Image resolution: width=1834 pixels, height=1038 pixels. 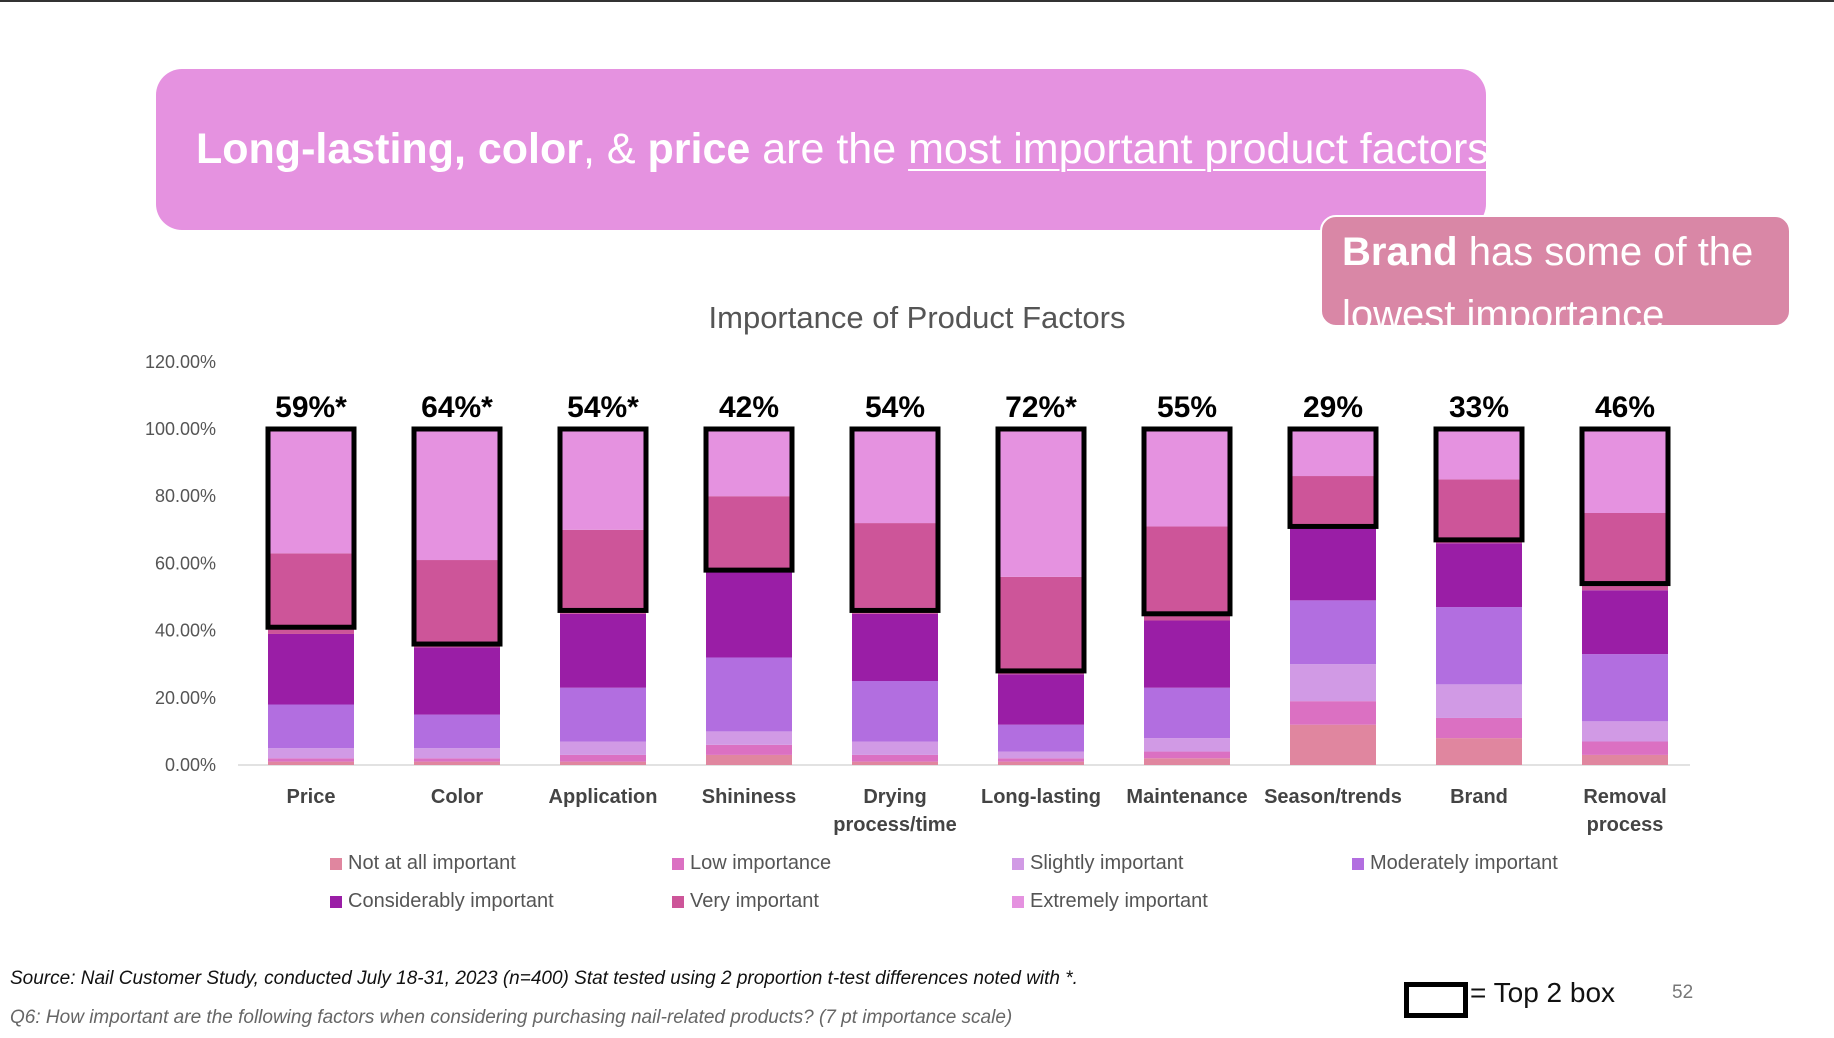 I want to click on y-tick-label: 0.00%, so click(x=190, y=765).